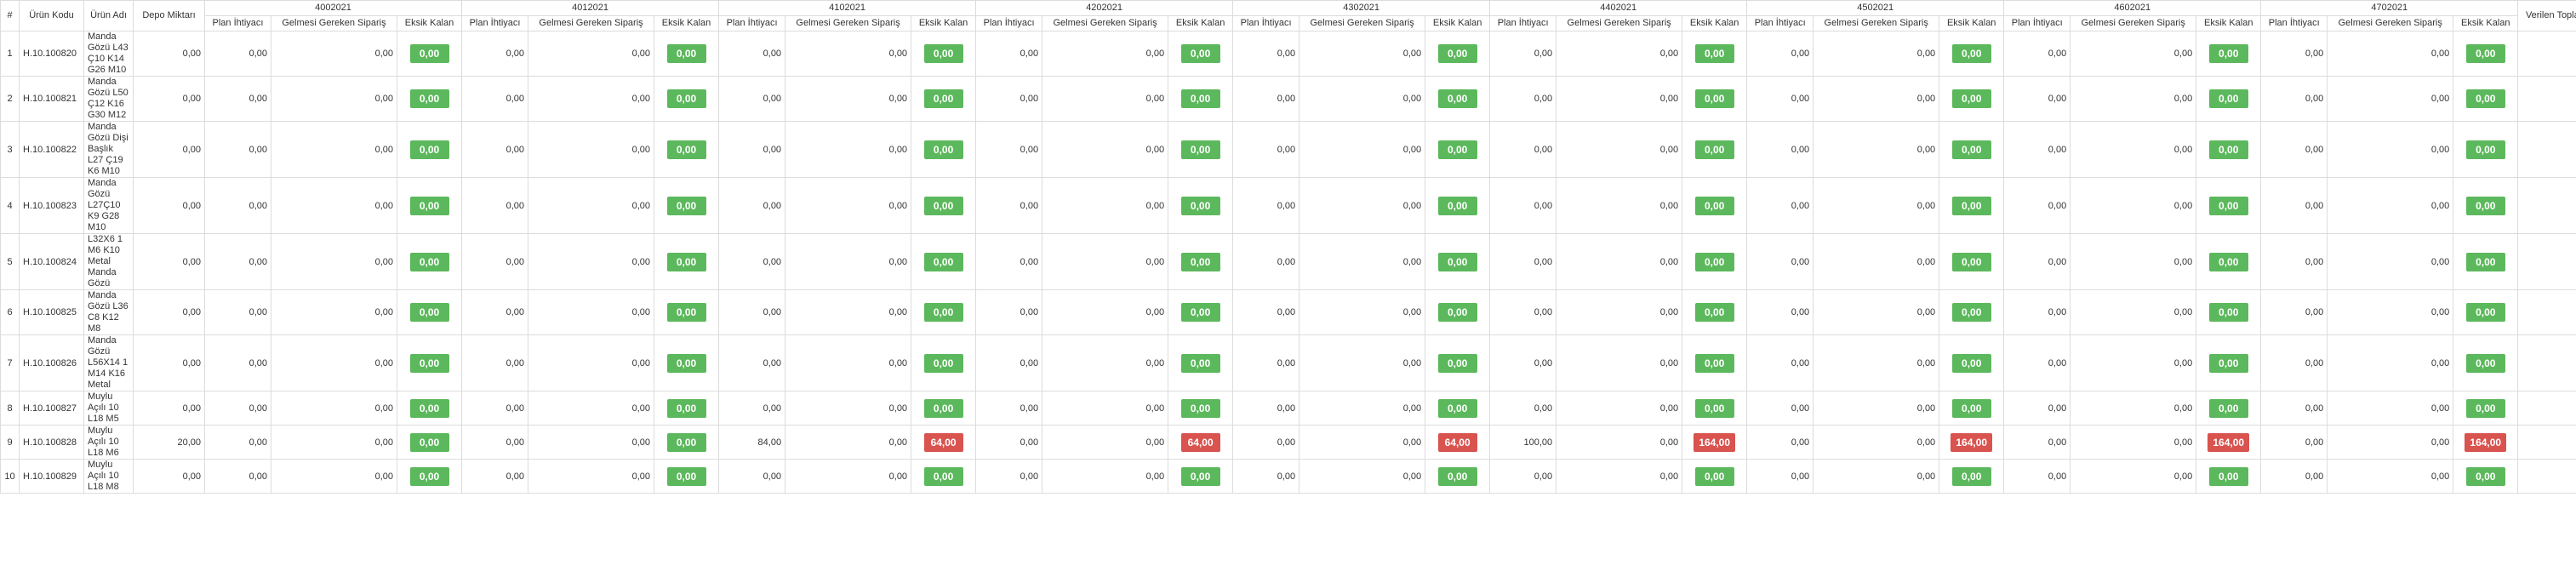  What do you see at coordinates (108, 16) in the screenshot?
I see `header-name: Ürün Adı` at bounding box center [108, 16].